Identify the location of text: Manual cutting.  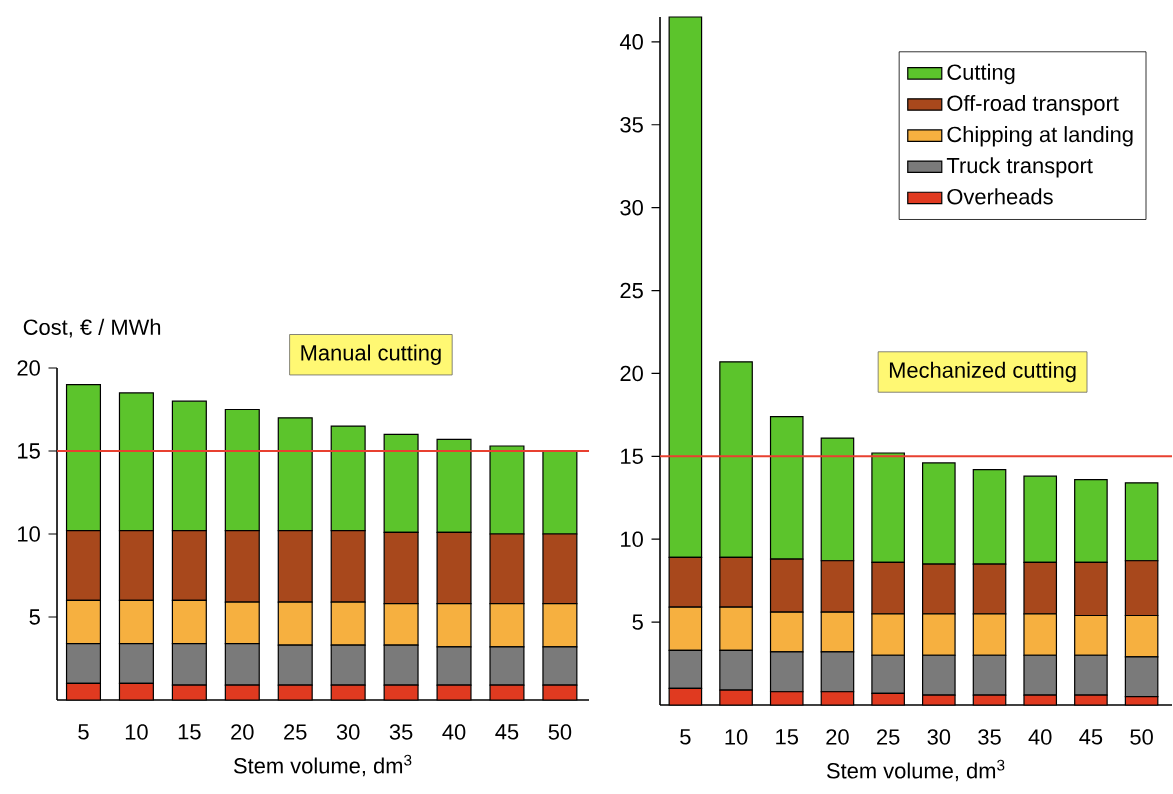
(371, 354).